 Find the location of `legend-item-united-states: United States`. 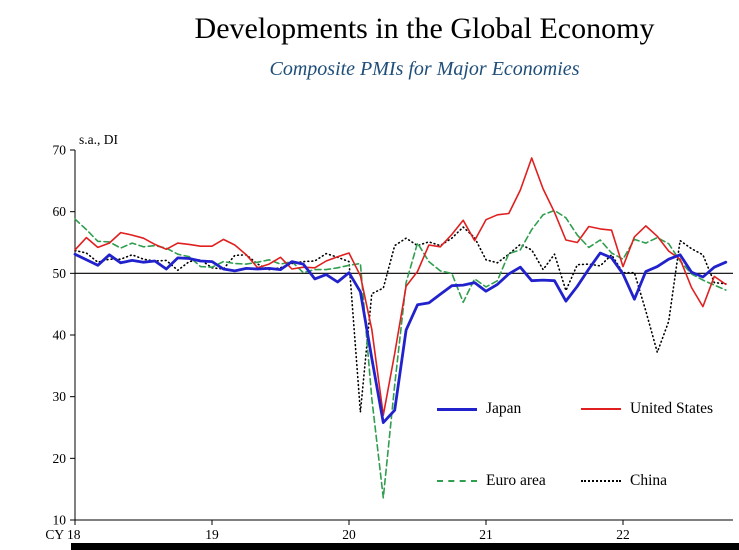

legend-item-united-states: United States is located at coordinates (647, 409).